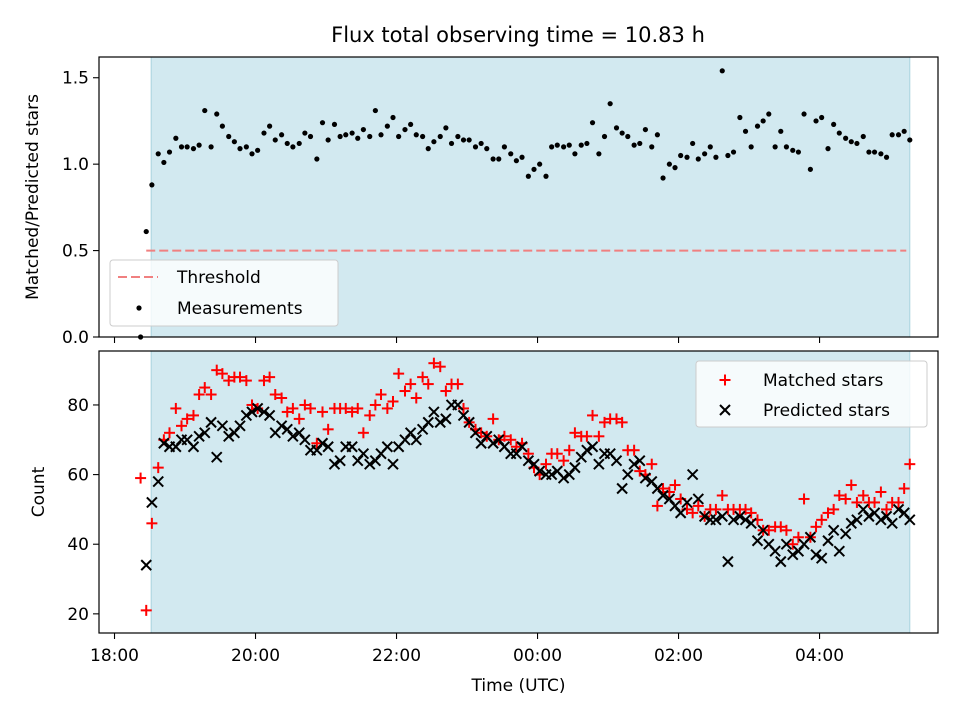 This screenshot has width=960, height=720. I want to click on time-x-label: Time (UTC), so click(518, 686).